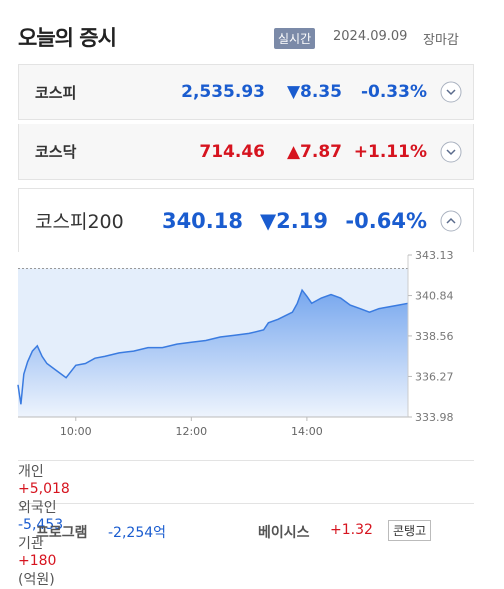 Image resolution: width=504 pixels, height=589 pixels. I want to click on index-rate: -0.64%, so click(386, 220).